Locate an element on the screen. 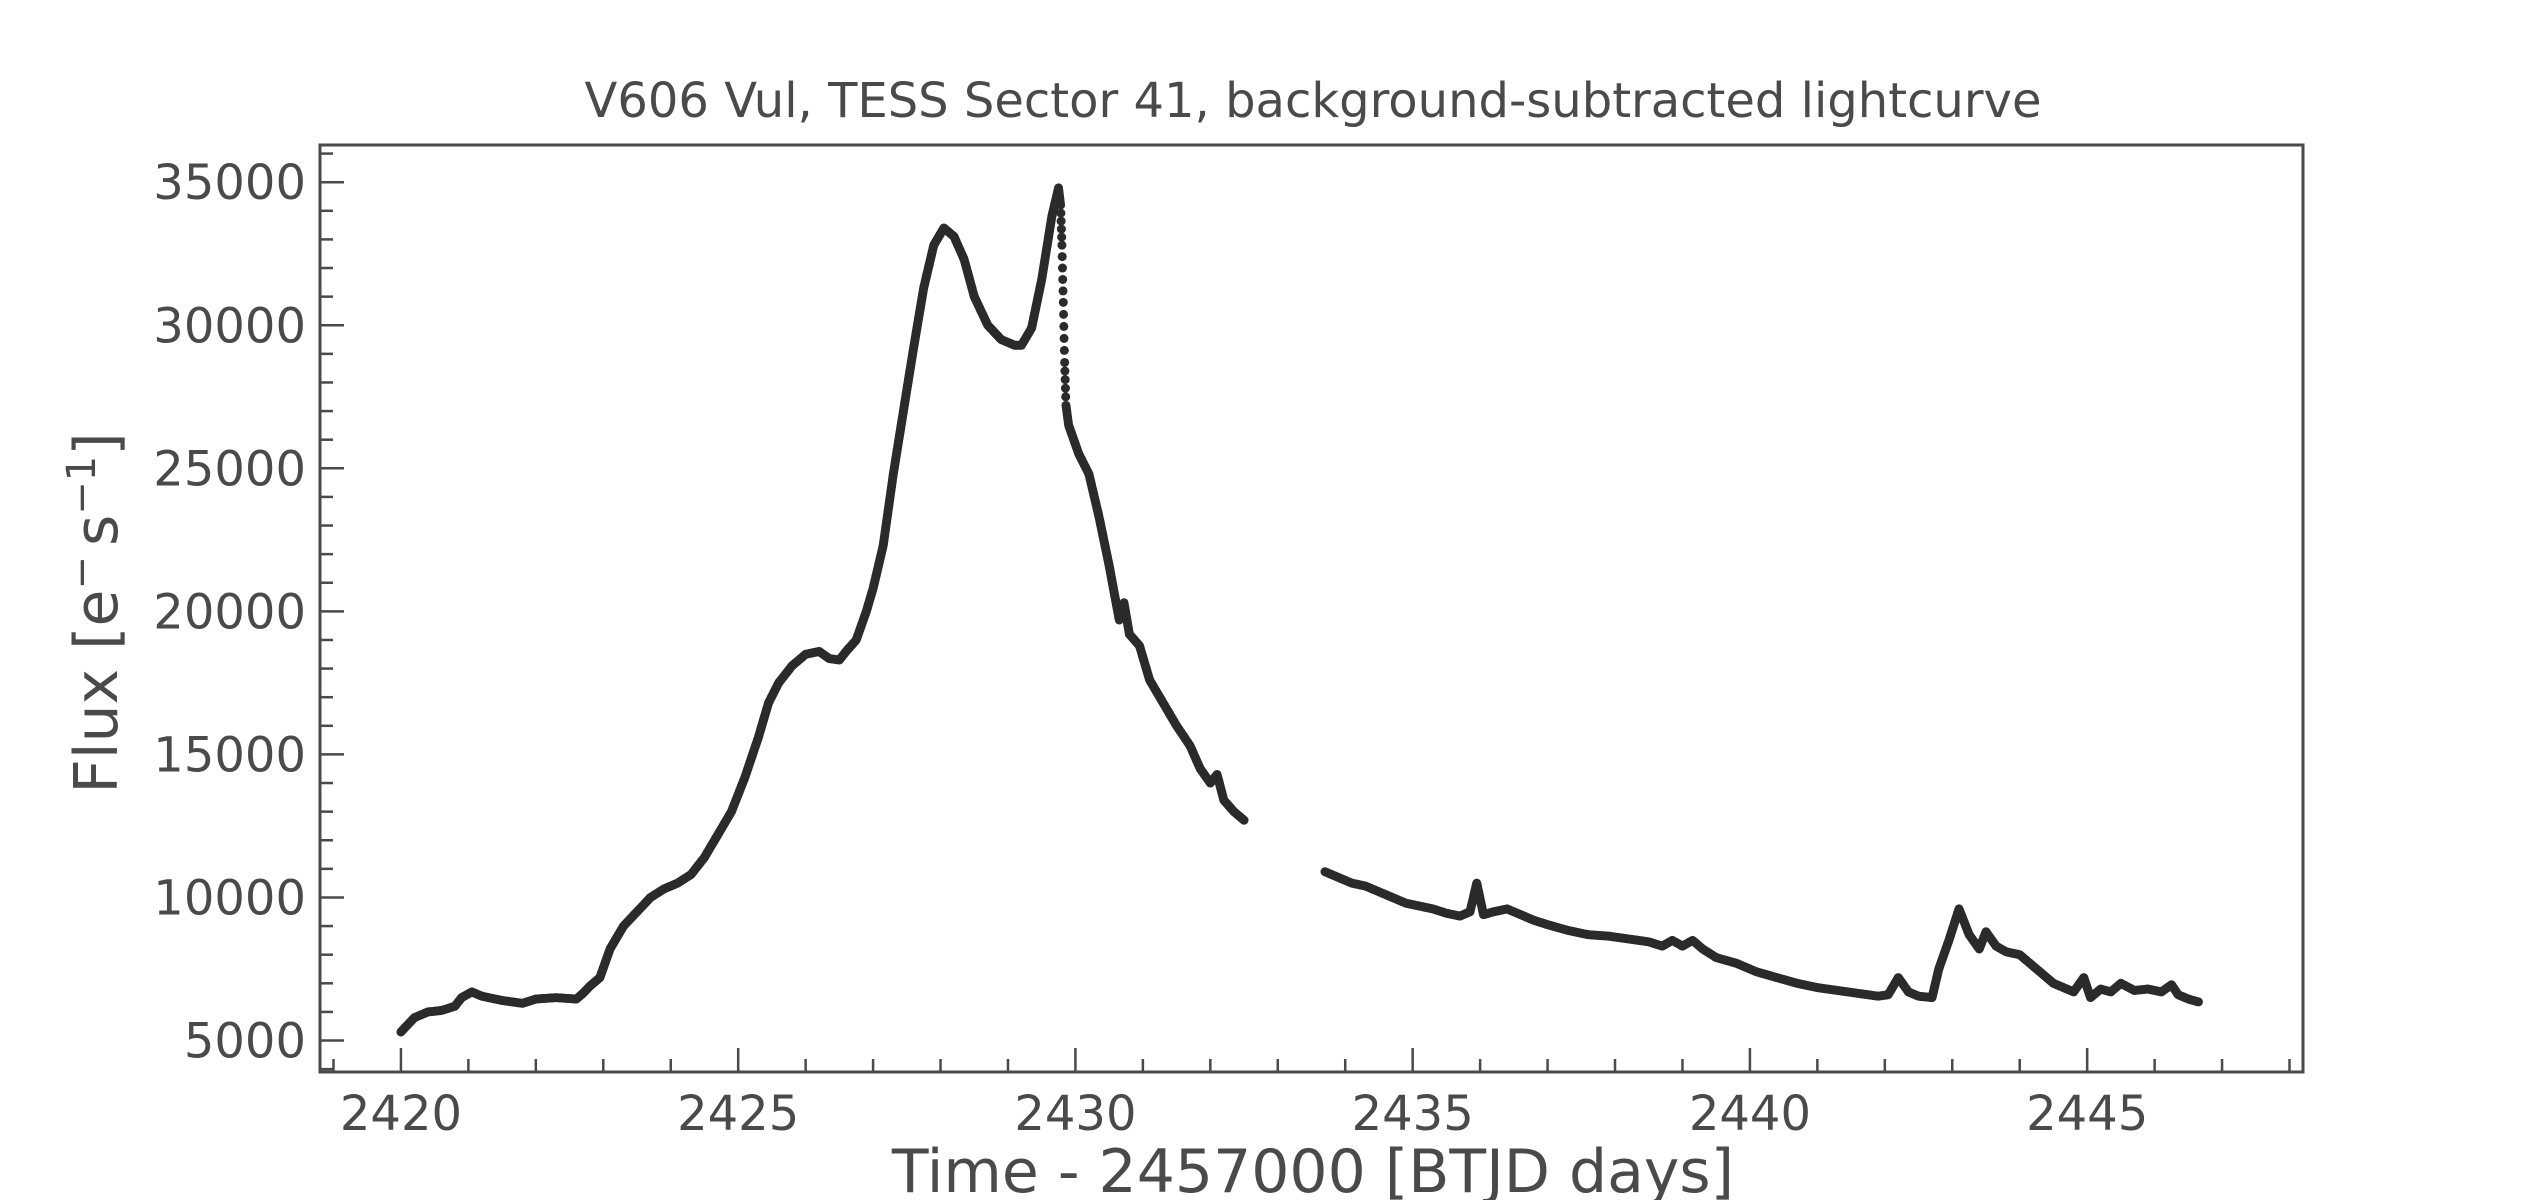 The width and height of the screenshot is (2545, 1200). x-axis: 2420 2425 2430 2435 2440 2445 is located at coordinates (1311, 1095).